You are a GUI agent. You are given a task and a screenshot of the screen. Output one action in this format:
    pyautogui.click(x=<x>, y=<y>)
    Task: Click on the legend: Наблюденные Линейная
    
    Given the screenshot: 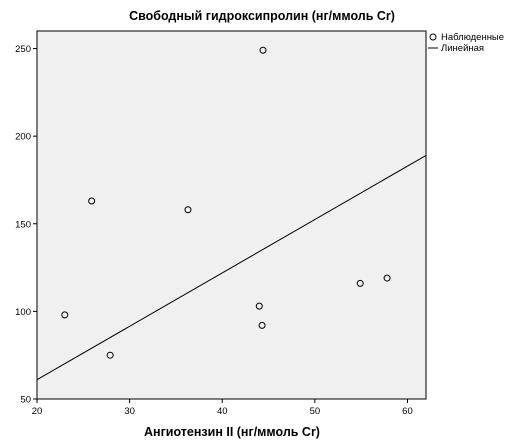 What is the action you would take?
    pyautogui.click(x=466, y=43)
    